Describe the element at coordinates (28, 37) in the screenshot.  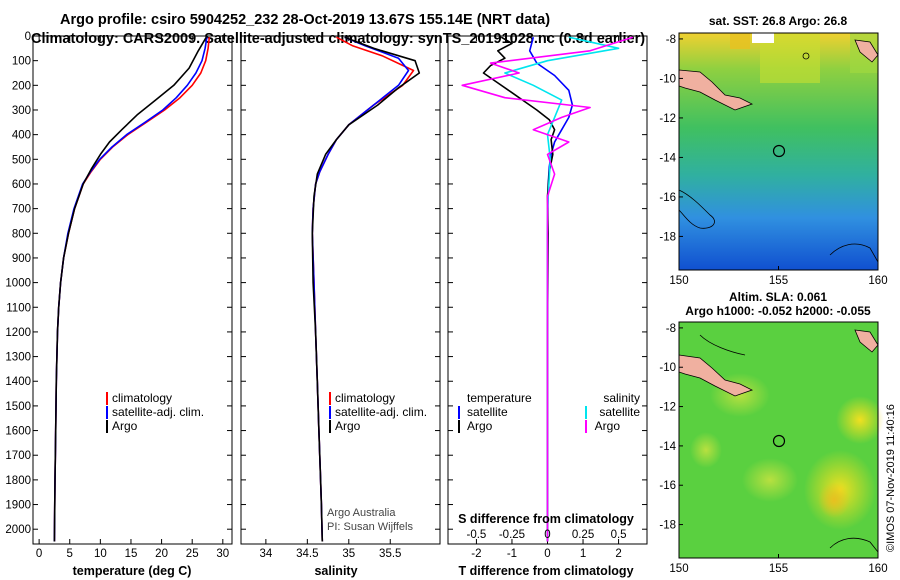
I see `depth-tick-label: 0` at that location.